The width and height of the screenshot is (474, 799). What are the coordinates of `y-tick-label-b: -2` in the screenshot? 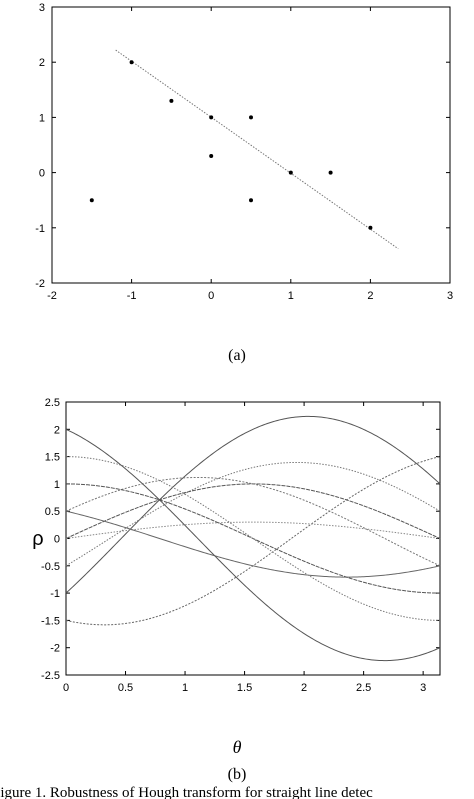 It's located at (55, 649).